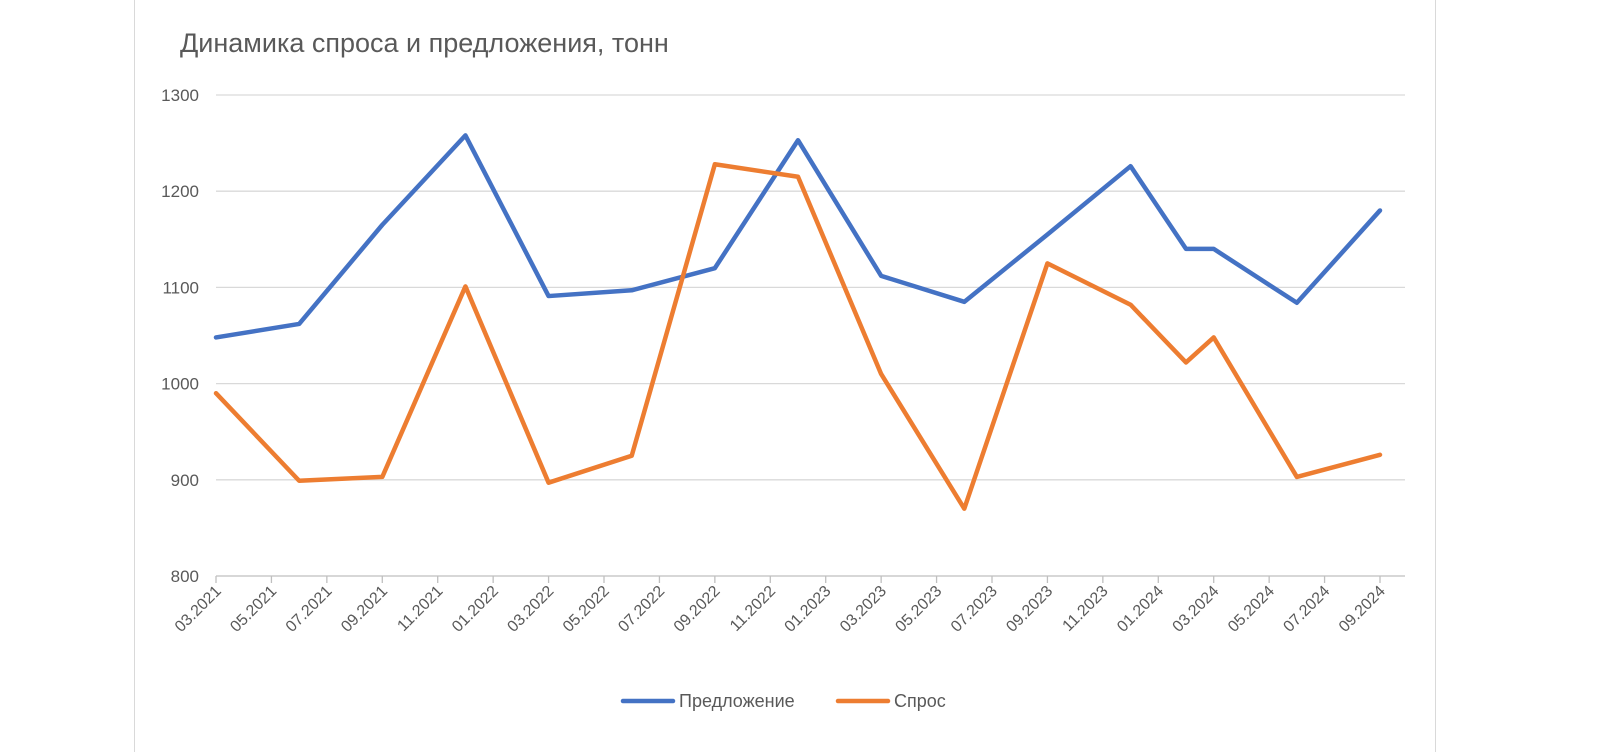 The image size is (1600, 752). I want to click on y-tick-label: 1000, so click(180, 384).